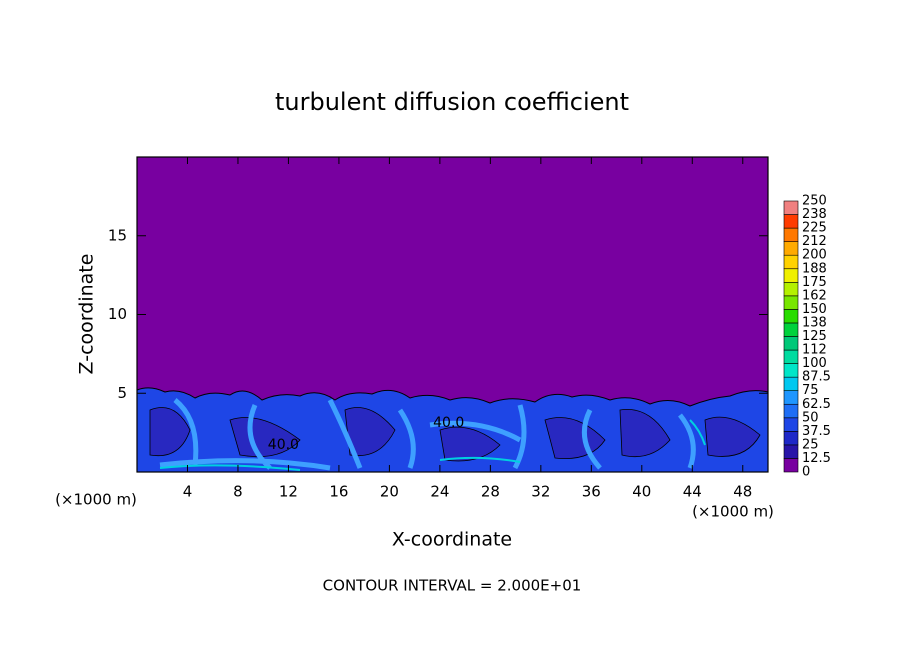 Image resolution: width=904 pixels, height=654 pixels. Describe the element at coordinates (814, 336) in the screenshot. I see `colorbar-label: 125` at that location.